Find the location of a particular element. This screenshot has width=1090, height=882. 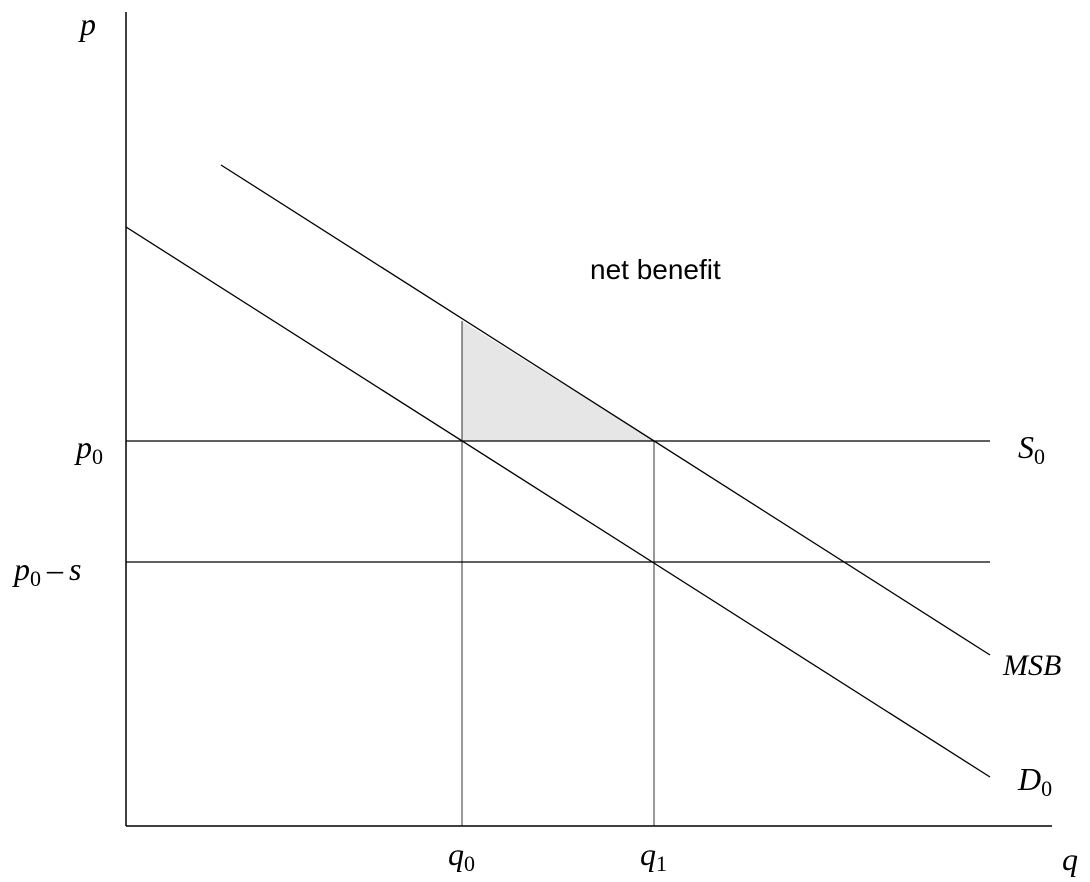

y-axis-label: p is located at coordinates (87, 24).